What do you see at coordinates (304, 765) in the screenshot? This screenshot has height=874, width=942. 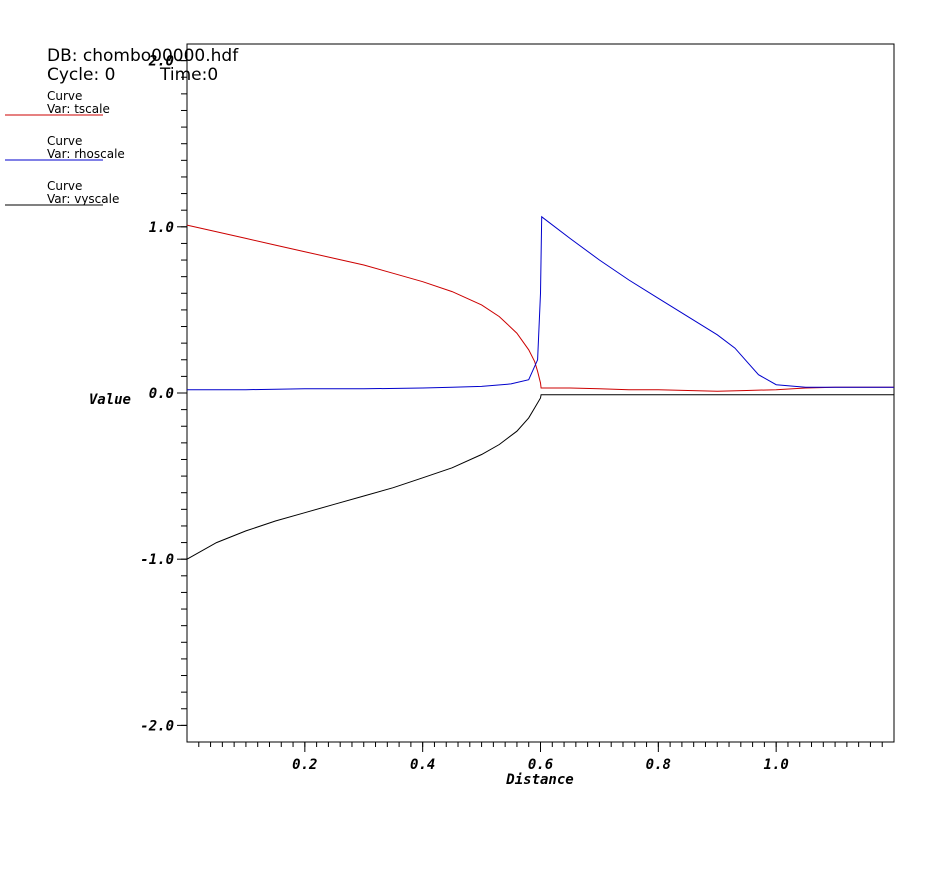 I see `x-tick-label: 0.2` at bounding box center [304, 765].